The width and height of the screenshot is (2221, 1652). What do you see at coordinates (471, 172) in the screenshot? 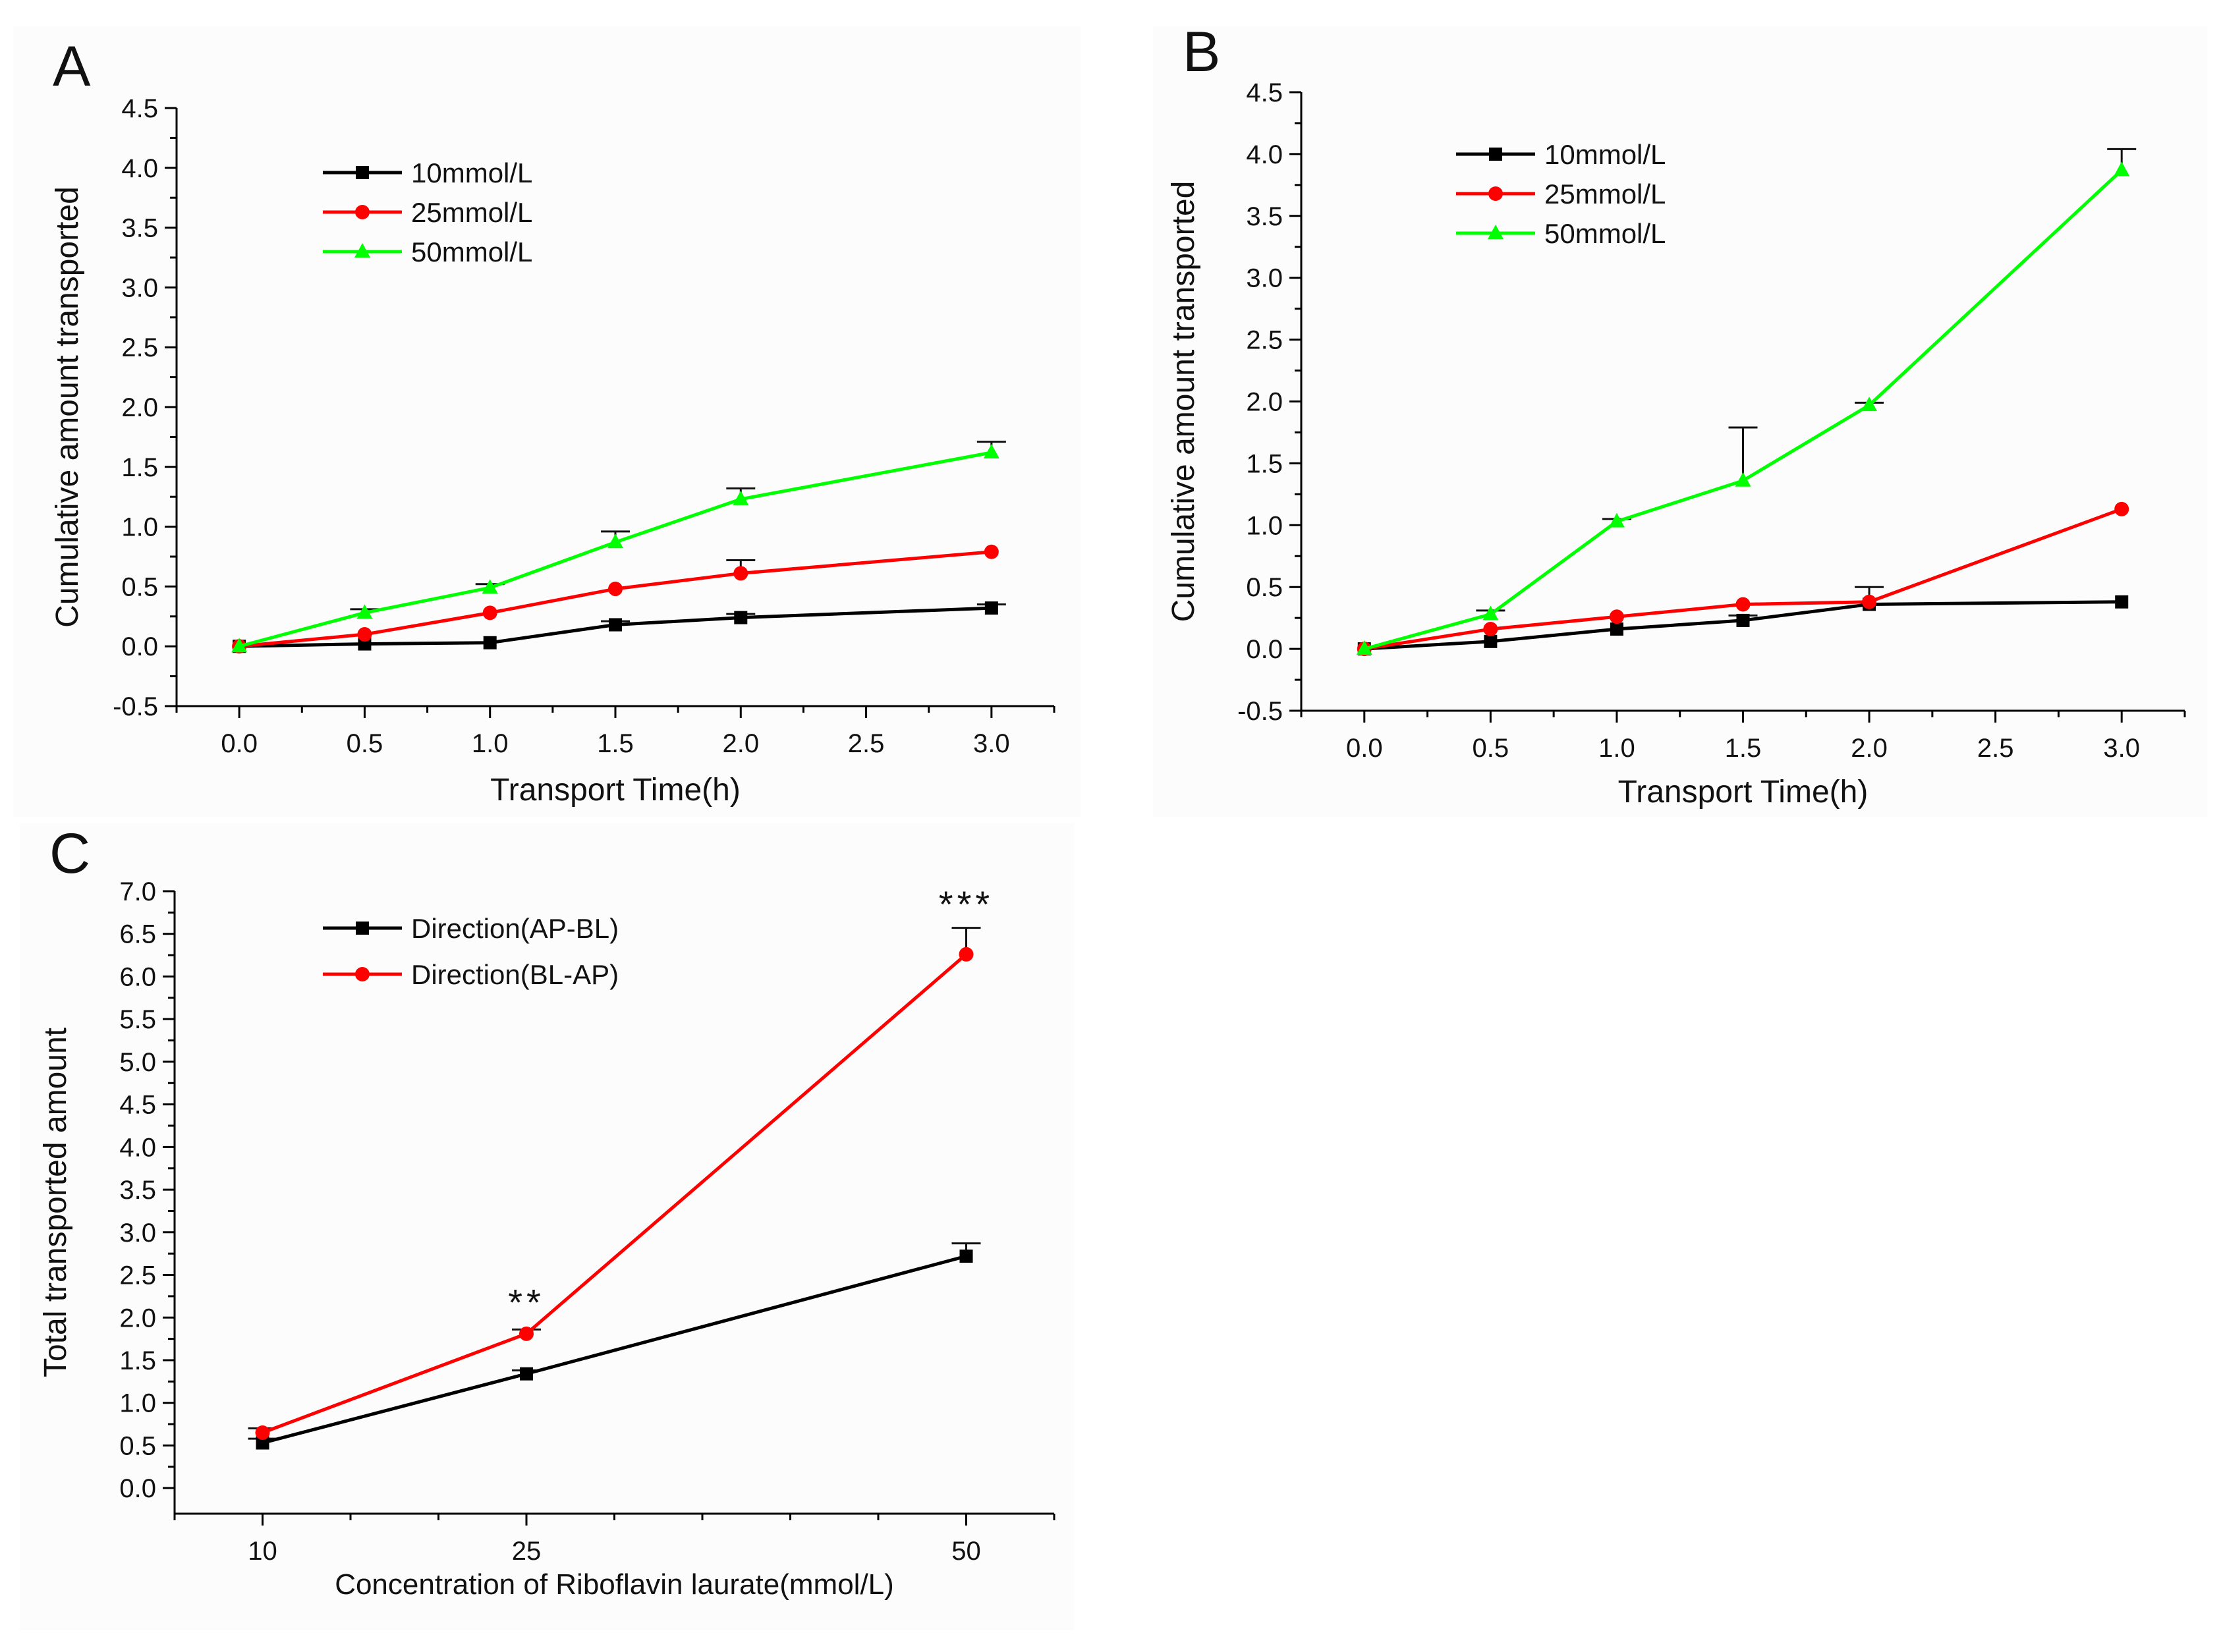
I see `legend-label: 10mmol/L` at bounding box center [471, 172].